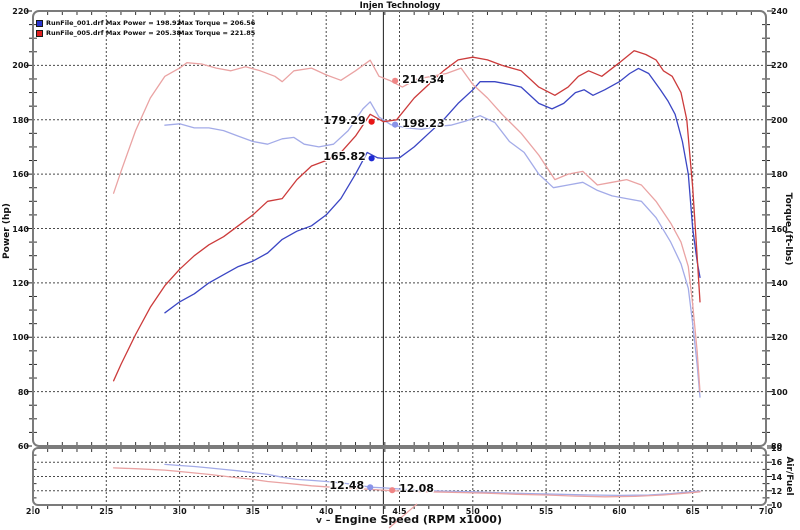 The width and height of the screenshot is (800, 530). I want to click on run1-max-power: Max Power = 198.92, so click(143, 23).